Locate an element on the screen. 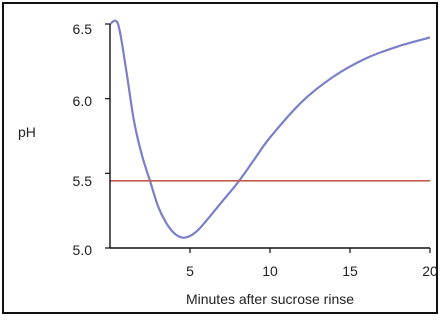  x-tick-label: 10 is located at coordinates (270, 271).